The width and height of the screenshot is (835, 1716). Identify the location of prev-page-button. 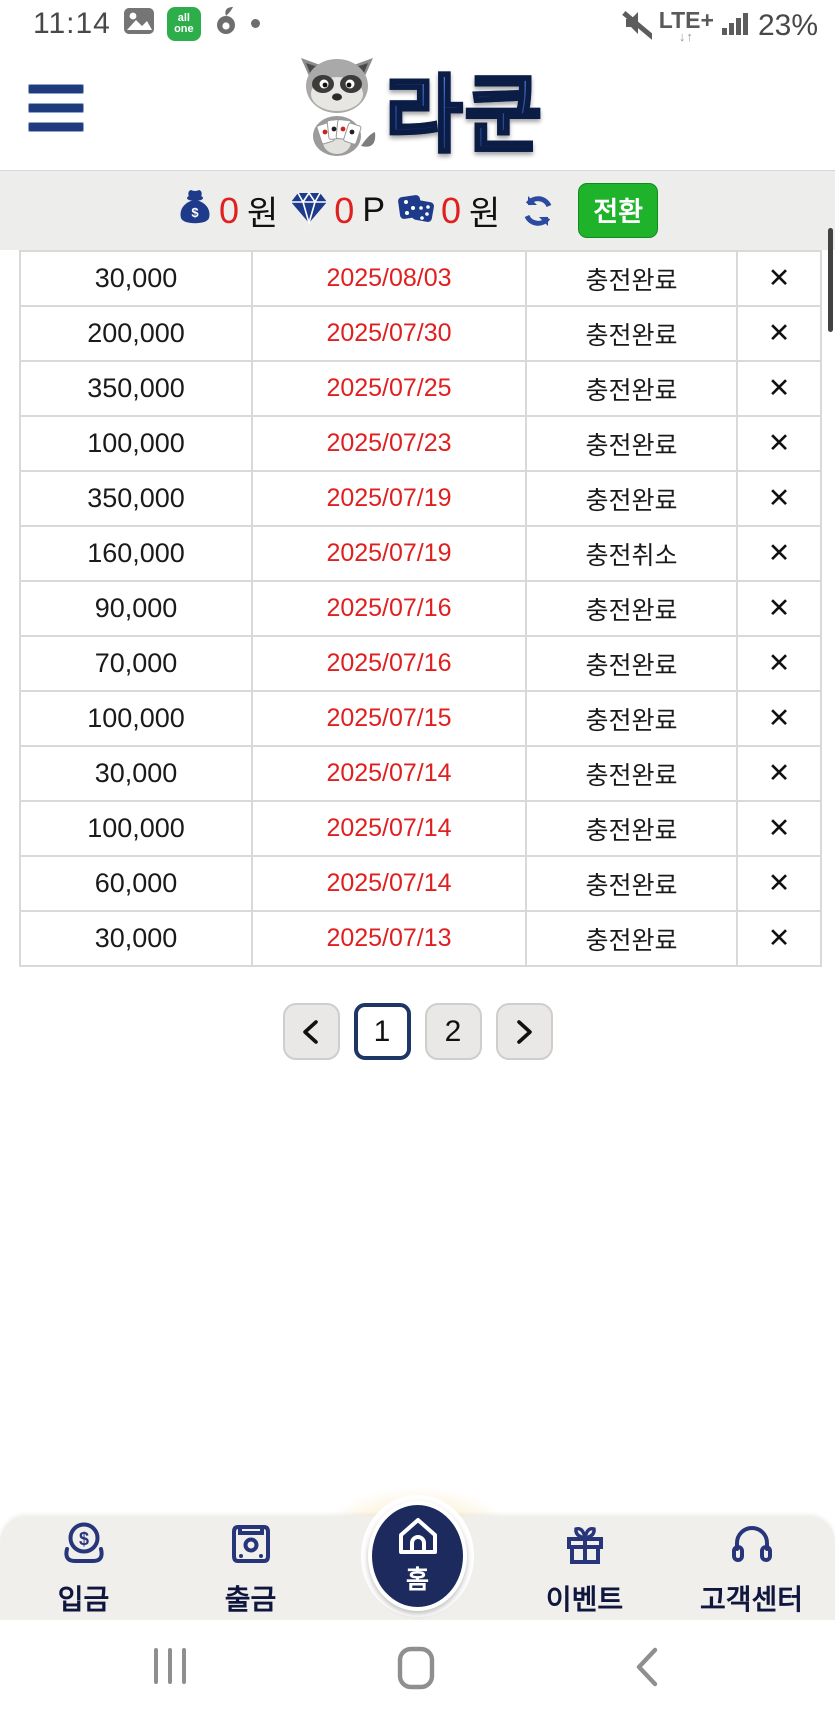
(311, 1031).